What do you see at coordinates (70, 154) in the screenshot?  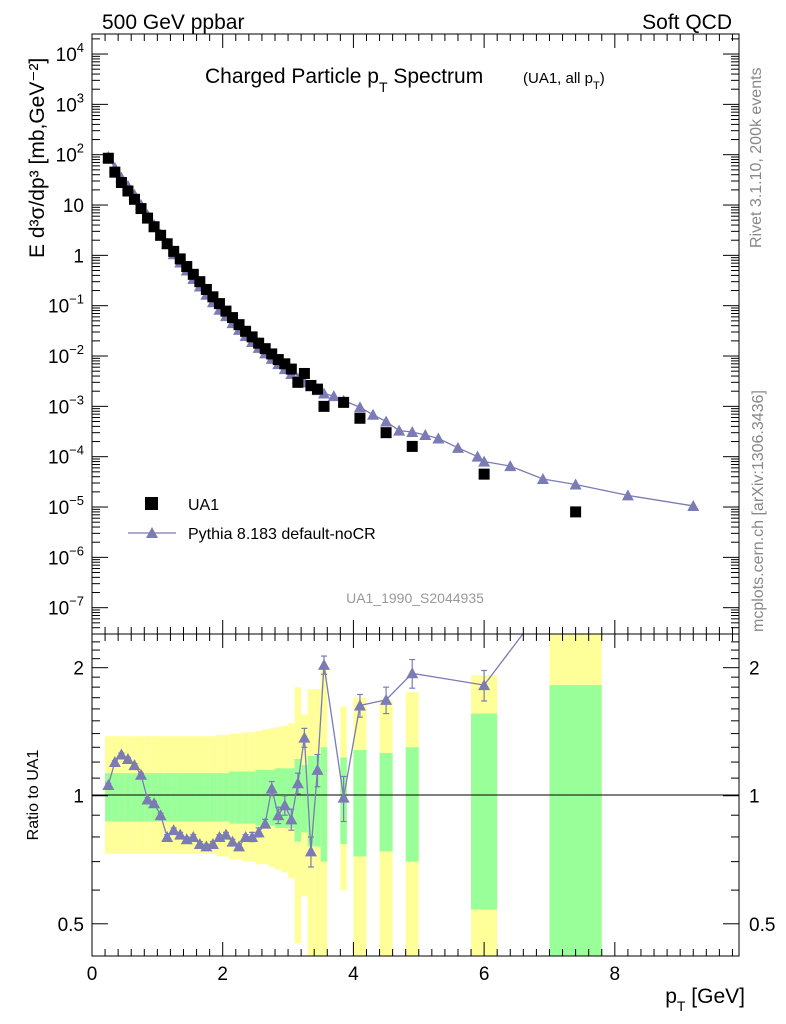 I see `y-tick-label: 10²` at bounding box center [70, 154].